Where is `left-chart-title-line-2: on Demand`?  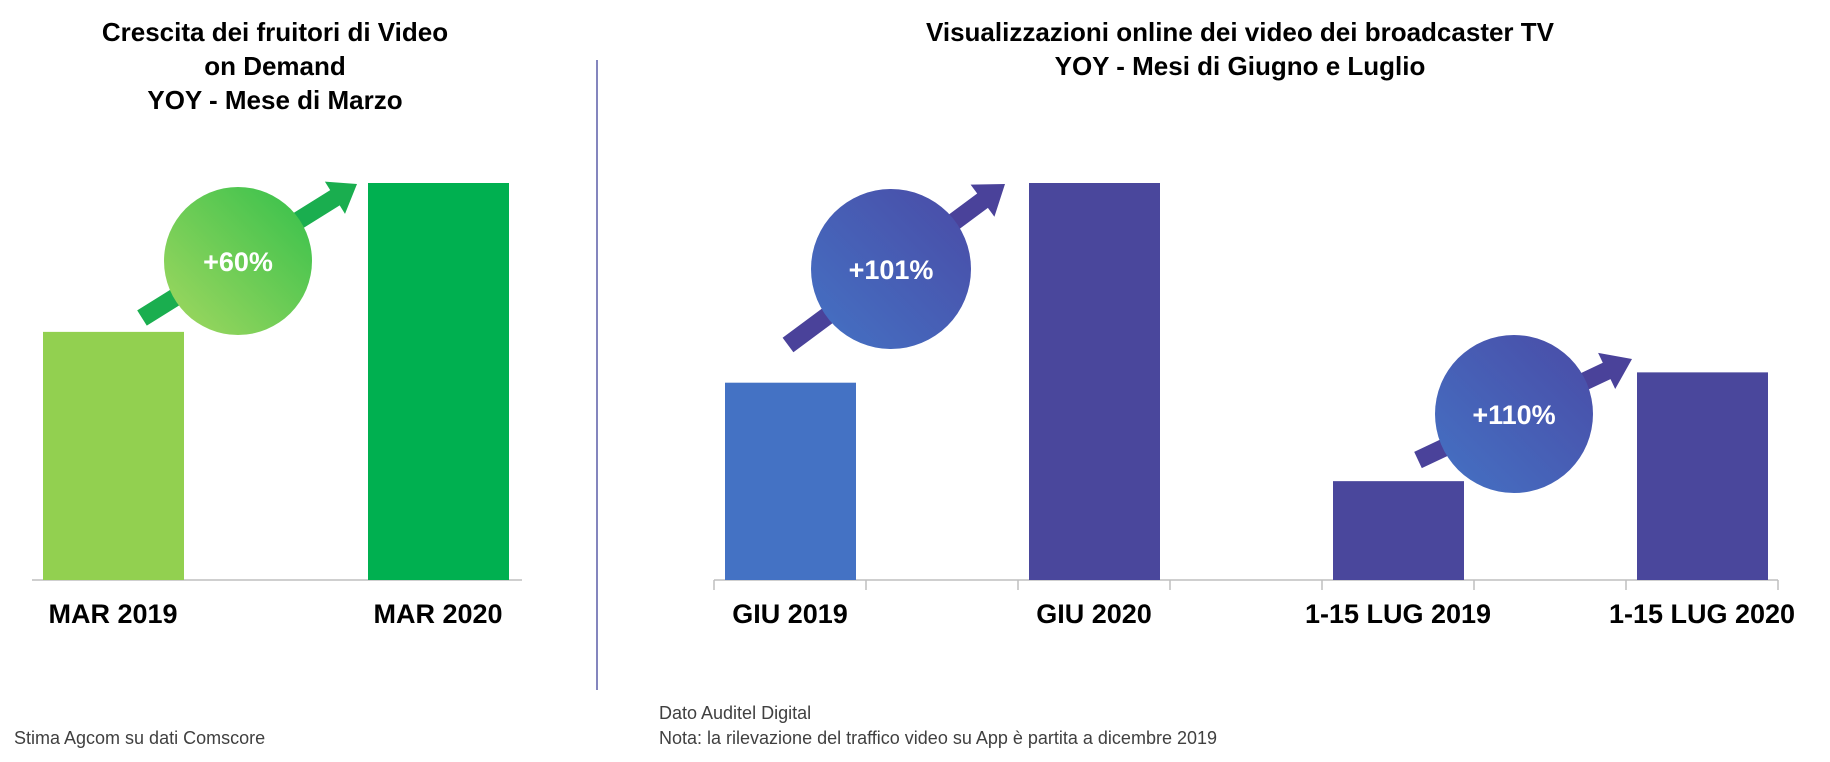
left-chart-title-line-2: on Demand is located at coordinates (275, 66).